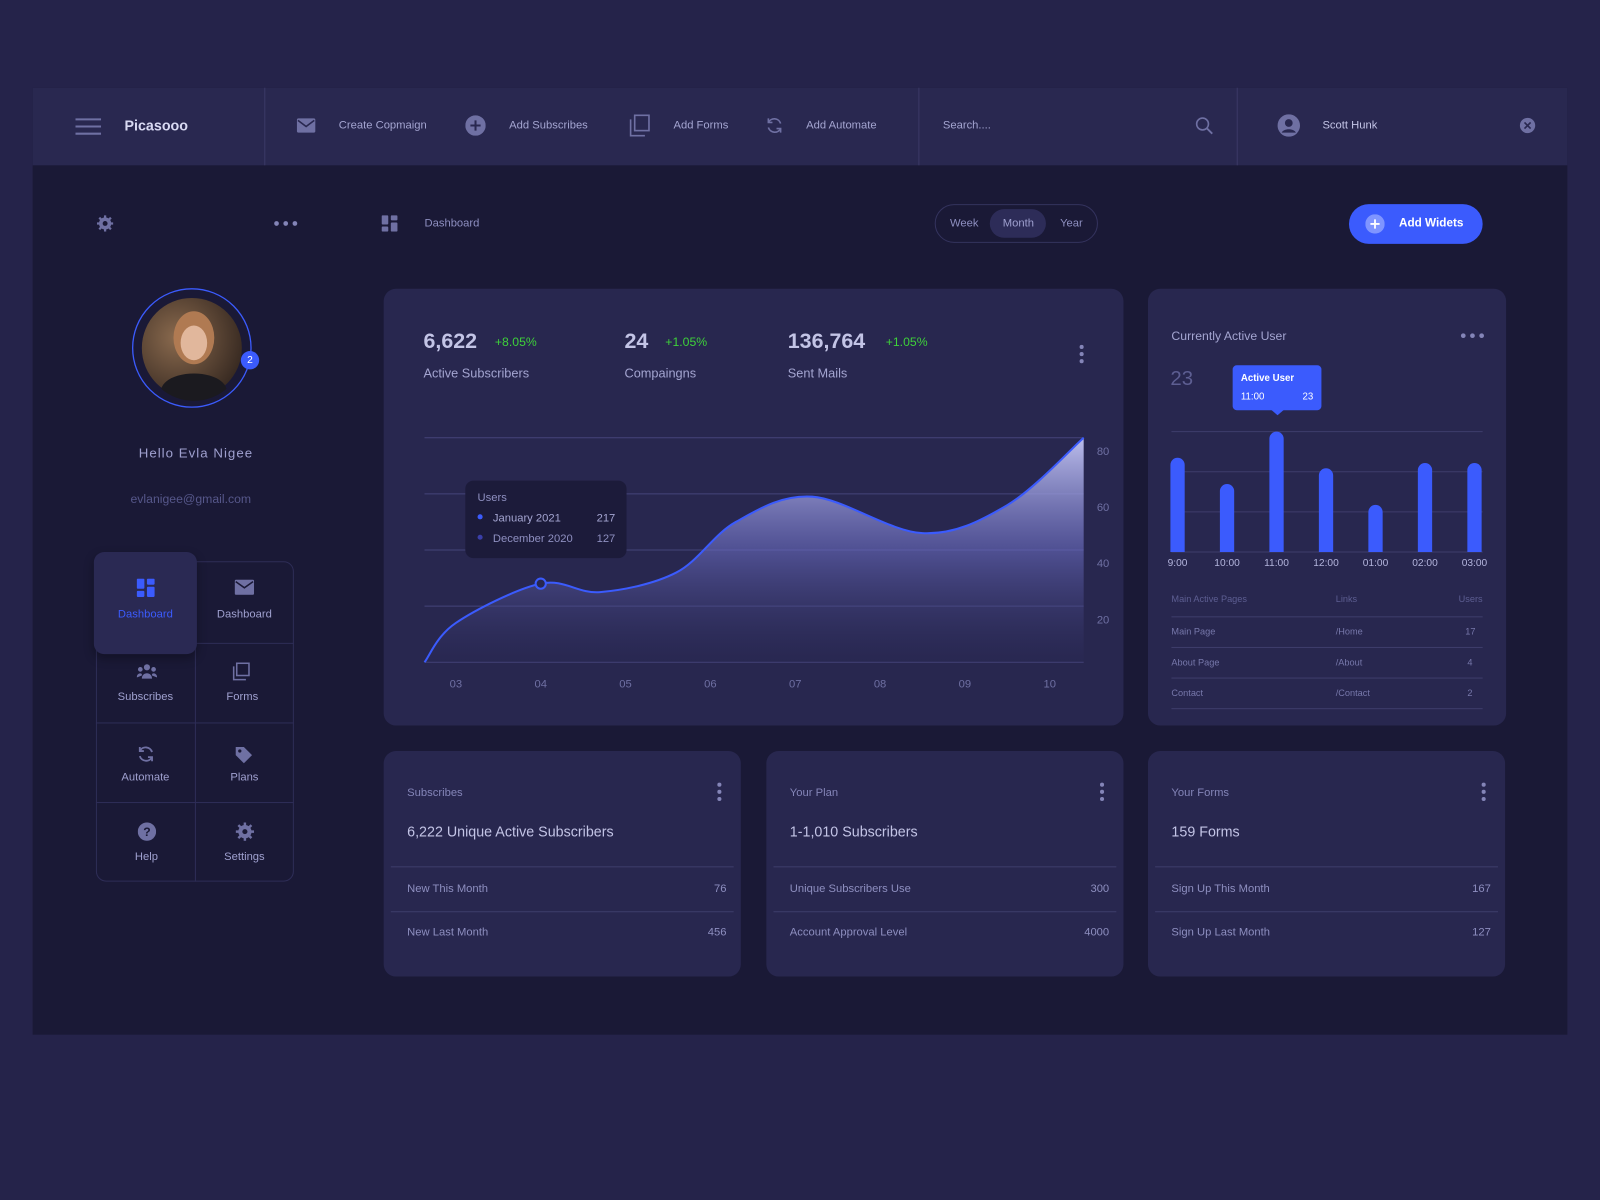 The height and width of the screenshot is (1200, 1600). Describe the element at coordinates (526, 518) in the screenshot. I see `tooltip-label: January 2021` at that location.